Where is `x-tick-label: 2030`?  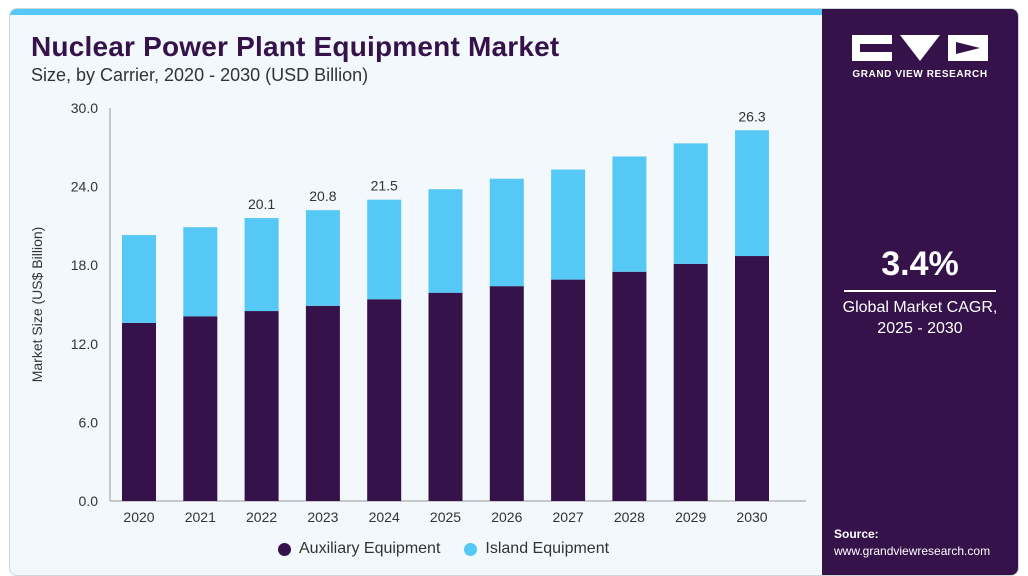
x-tick-label: 2030 is located at coordinates (751, 517).